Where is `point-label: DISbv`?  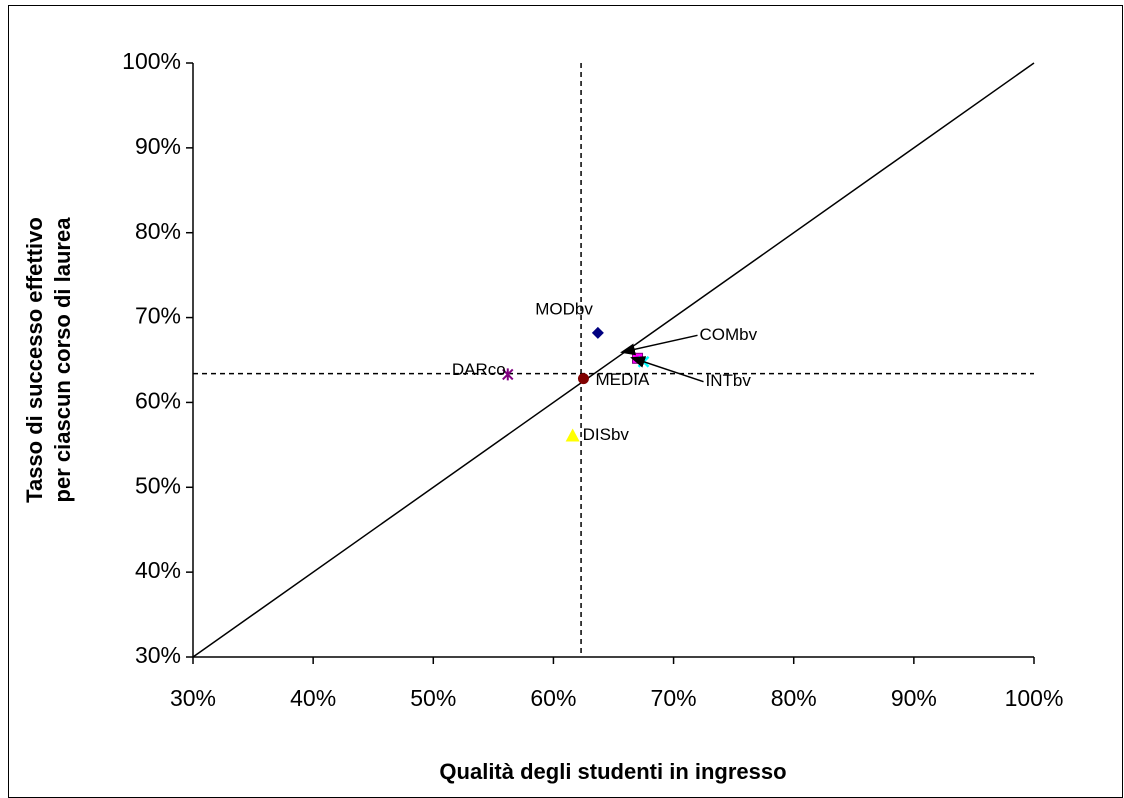
point-label: DISbv is located at coordinates (606, 434).